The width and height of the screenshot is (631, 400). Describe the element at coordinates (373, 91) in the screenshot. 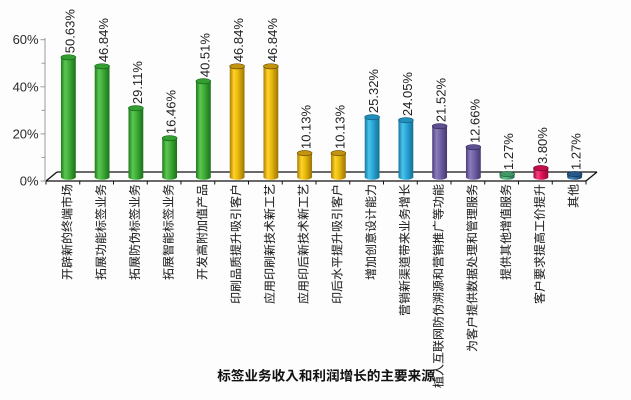

I see `svg-text: 25.32%` at that location.